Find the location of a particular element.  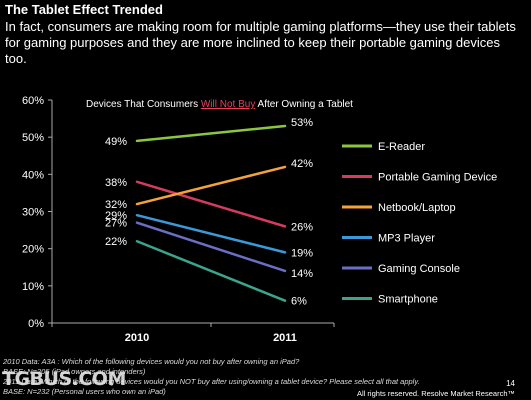

data-label: 38% is located at coordinates (116, 183).